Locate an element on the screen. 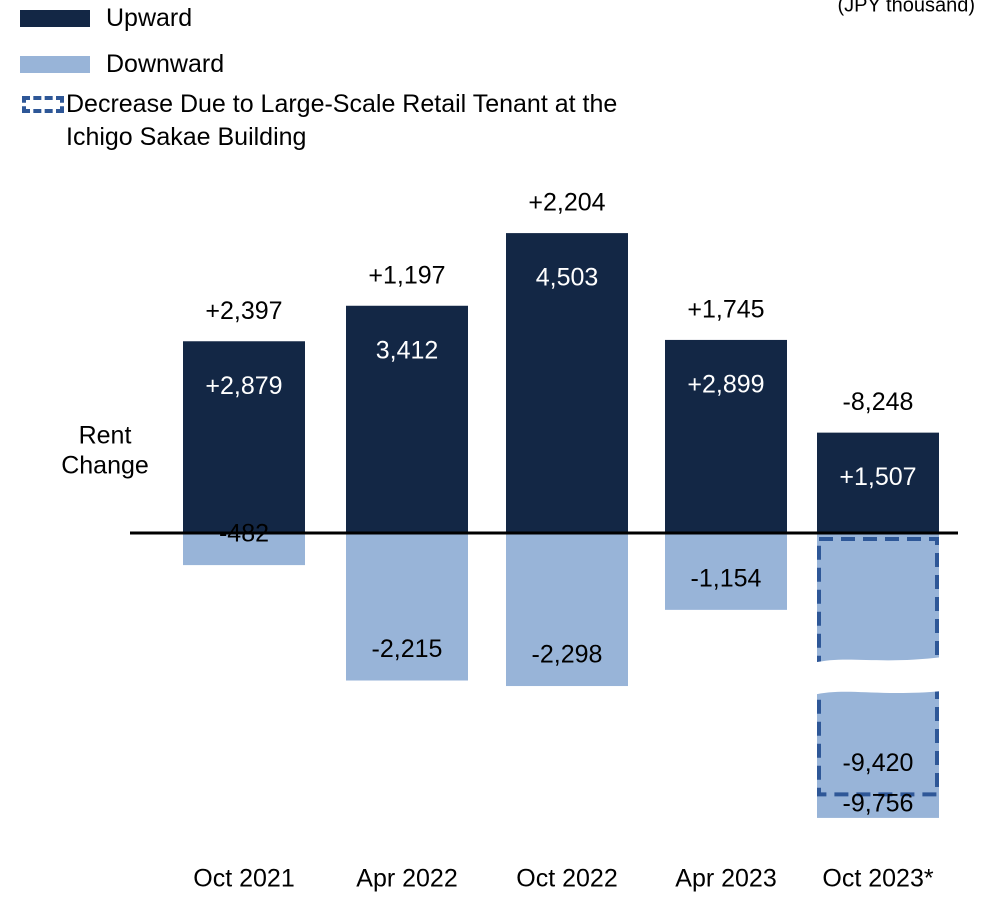 This screenshot has height=919, width=1002. net-label: +1,197 is located at coordinates (406, 275).